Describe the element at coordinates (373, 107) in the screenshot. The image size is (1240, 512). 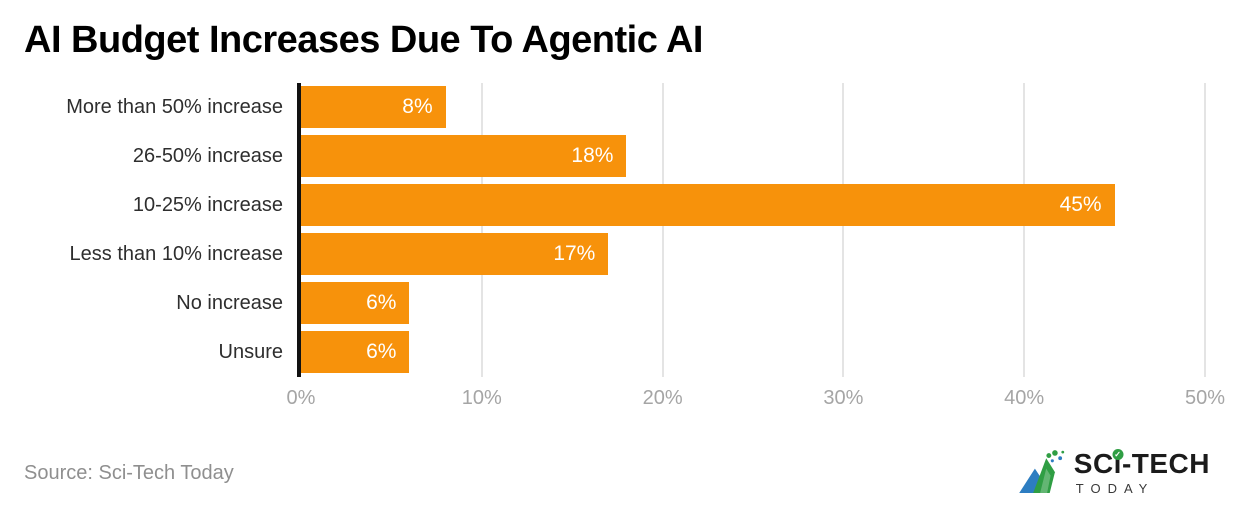
I see `bar: 8%` at that location.